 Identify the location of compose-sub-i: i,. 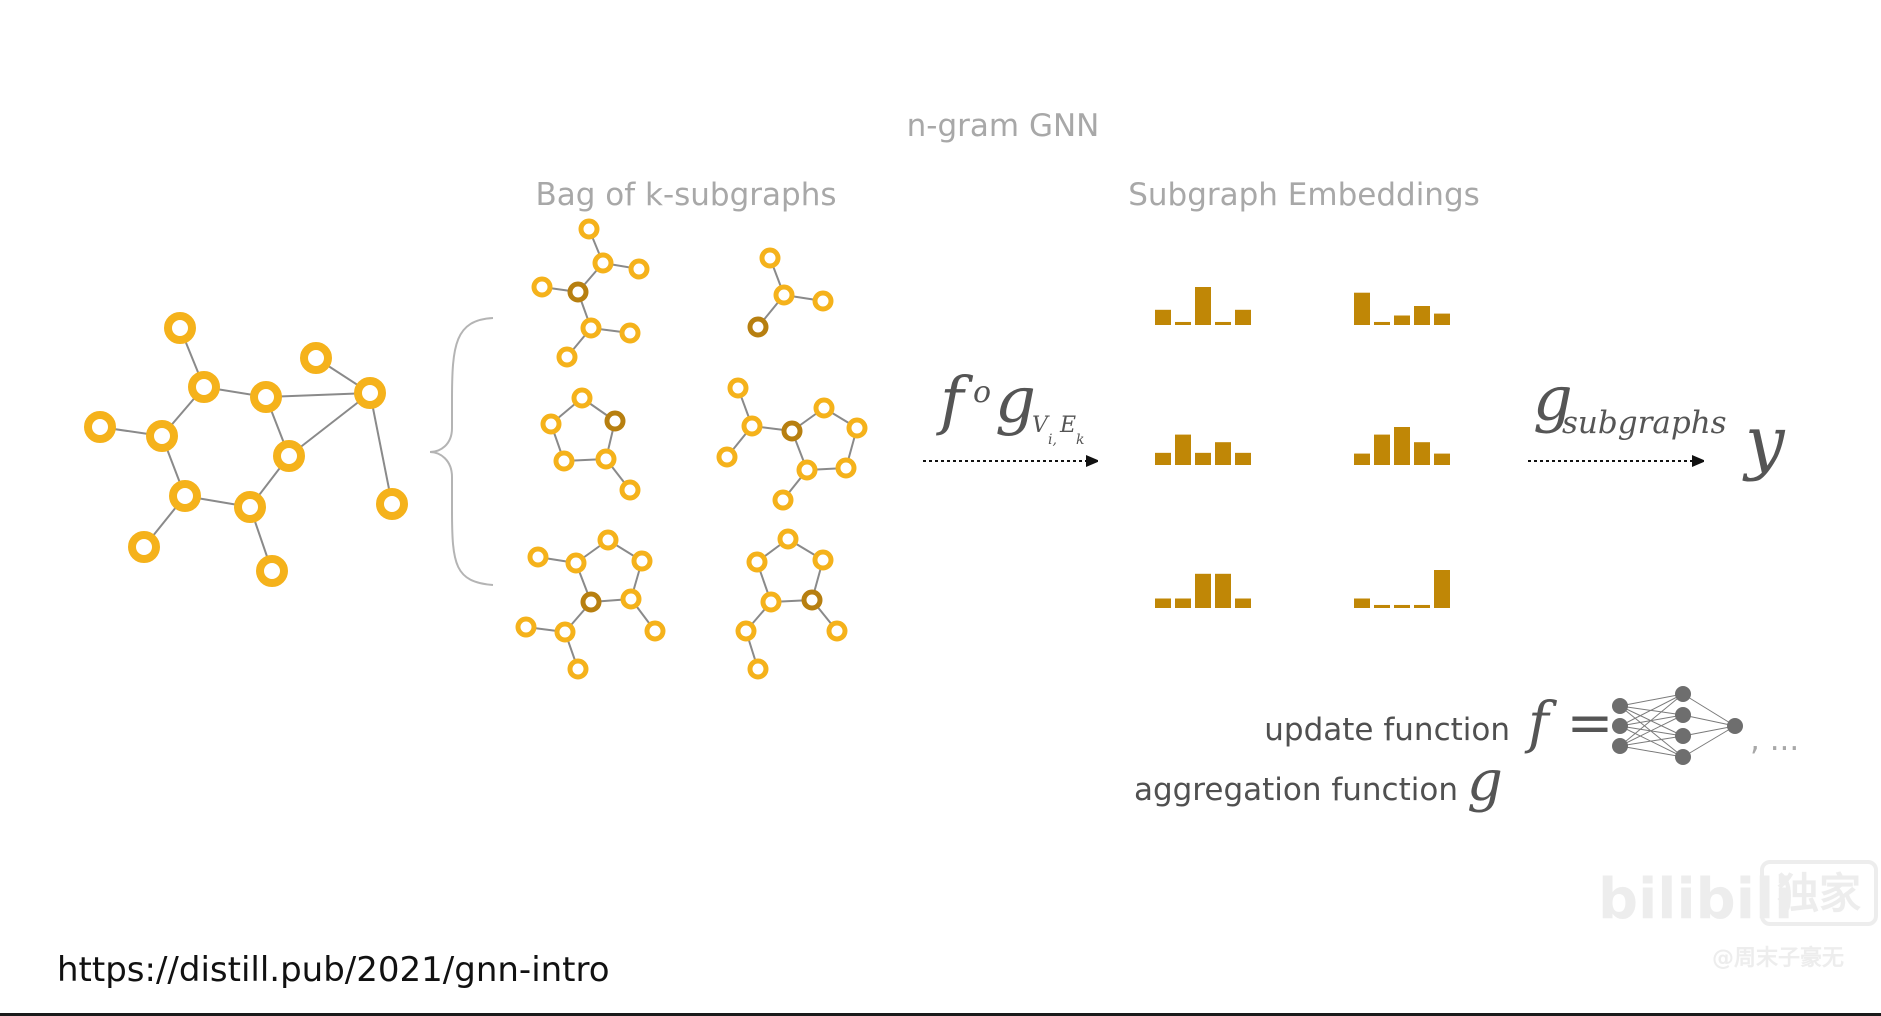
(1052, 440).